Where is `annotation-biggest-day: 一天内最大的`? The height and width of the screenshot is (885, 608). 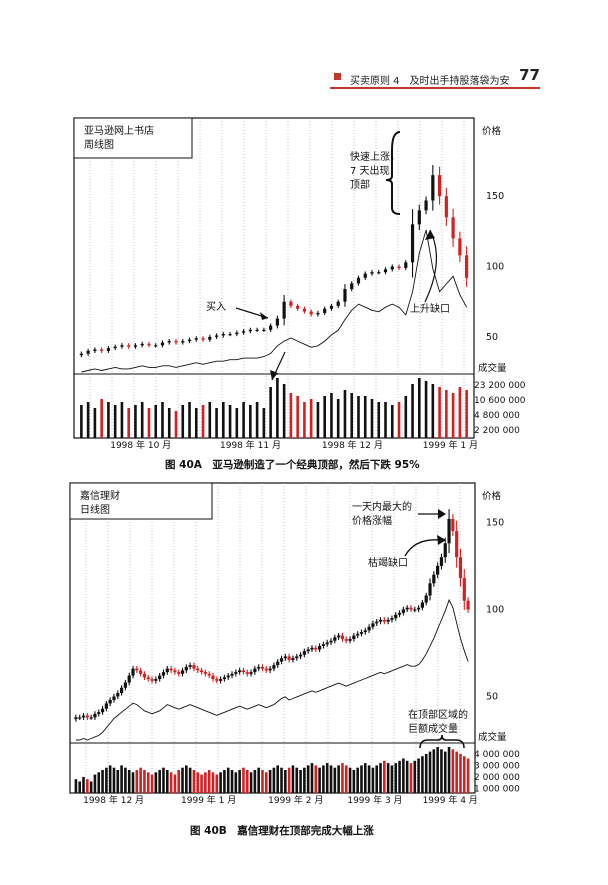
annotation-biggest-day: 一天内最大的 is located at coordinates (382, 506).